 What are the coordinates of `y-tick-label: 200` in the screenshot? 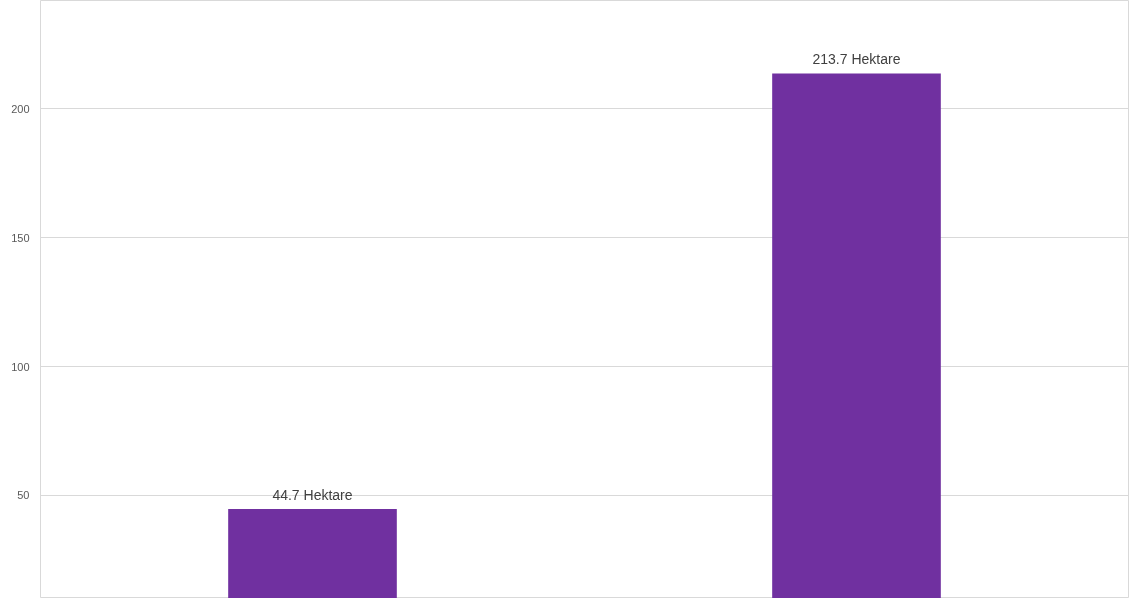 It's located at (20, 108).